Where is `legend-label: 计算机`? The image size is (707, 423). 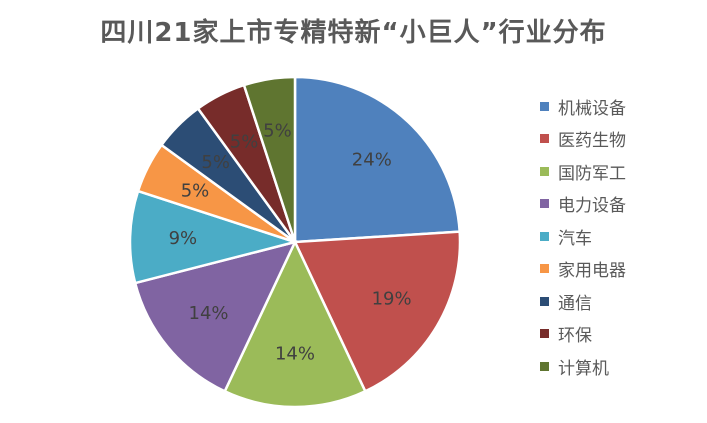
legend-label: 计算机 is located at coordinates (583, 368).